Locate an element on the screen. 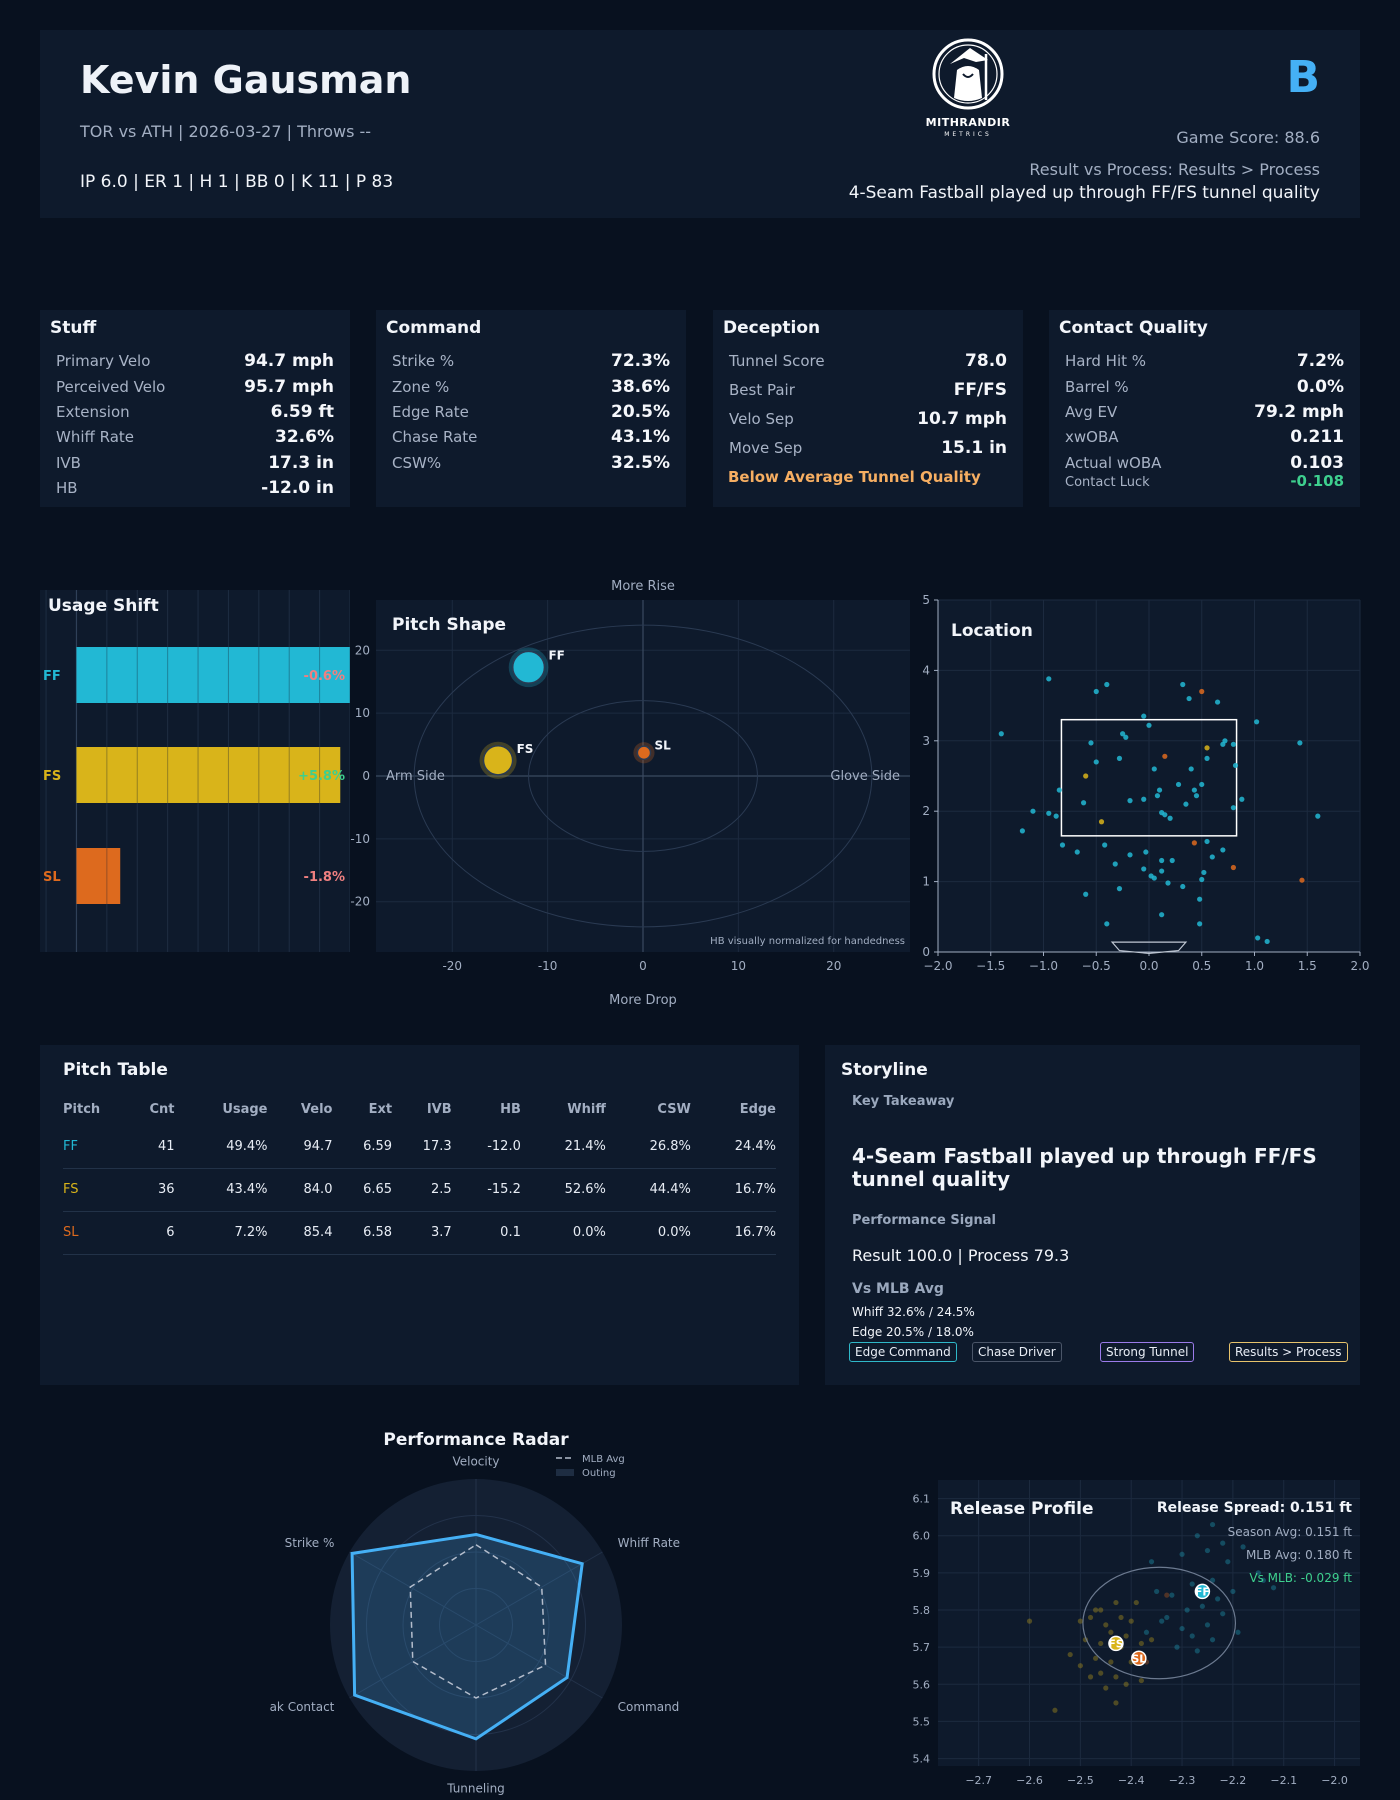  metric-row: Extension 6.59 ft is located at coordinates (195, 412).